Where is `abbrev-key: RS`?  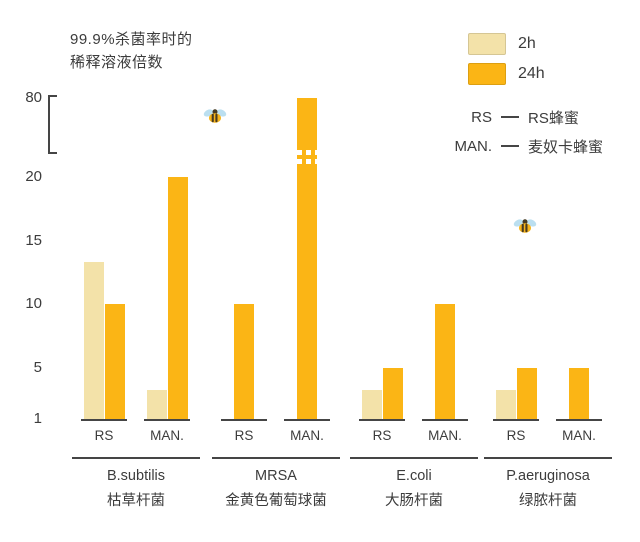 abbrev-key: RS is located at coordinates (481, 117).